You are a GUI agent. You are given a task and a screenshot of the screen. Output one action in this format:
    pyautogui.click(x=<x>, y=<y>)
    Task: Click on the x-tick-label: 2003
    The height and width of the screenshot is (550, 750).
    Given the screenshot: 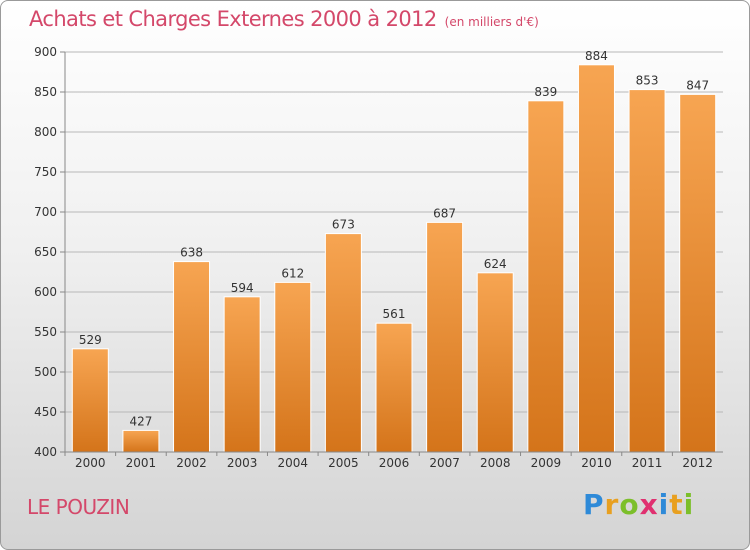 What is the action you would take?
    pyautogui.click(x=242, y=463)
    